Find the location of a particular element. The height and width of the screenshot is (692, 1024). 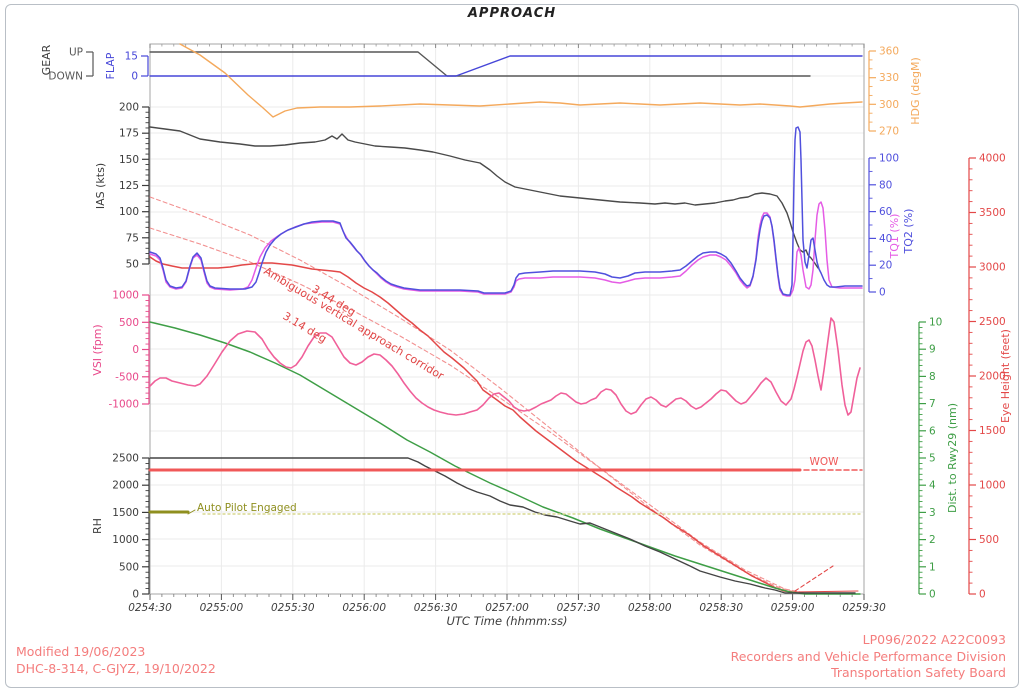

ias-axis-title: IAS (kts) is located at coordinates (100, 186).